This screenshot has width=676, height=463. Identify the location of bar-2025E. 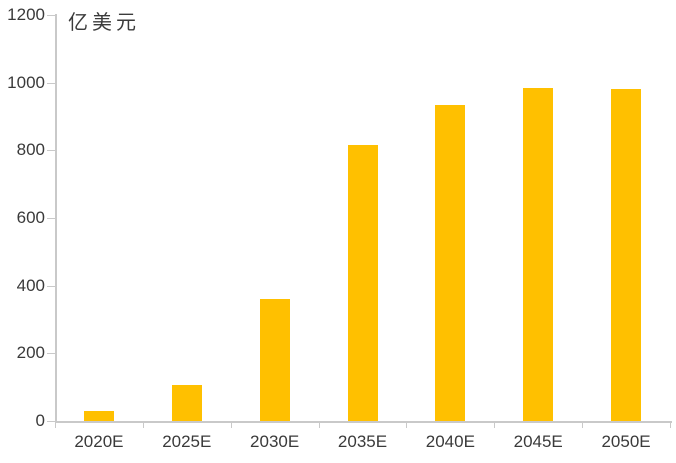
(186, 403).